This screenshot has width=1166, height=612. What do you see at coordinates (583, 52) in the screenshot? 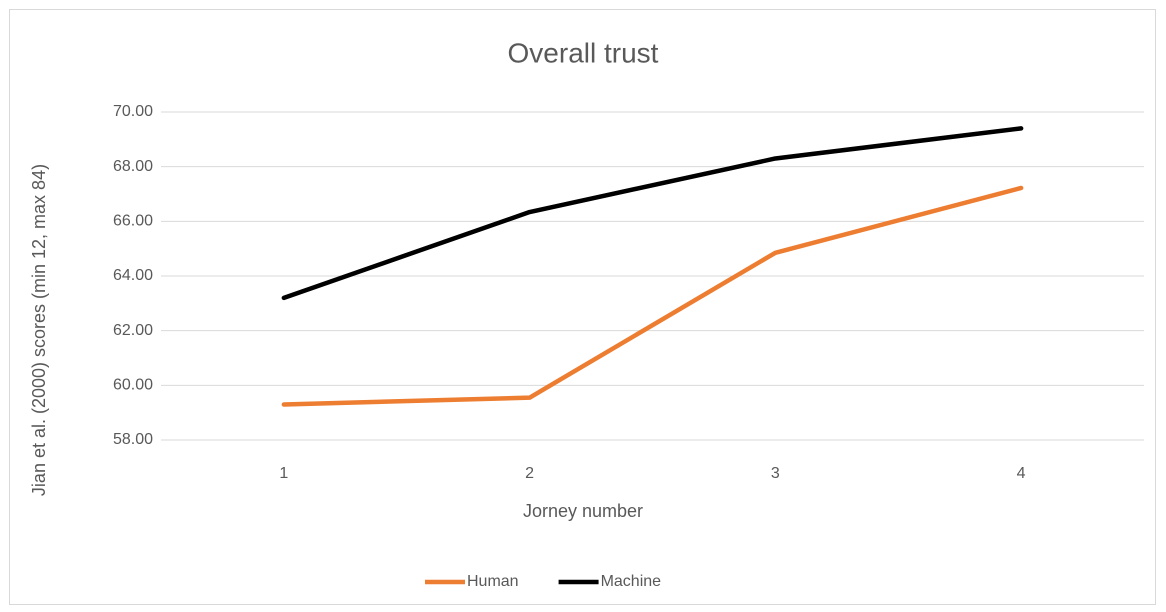
I see `chart-title: Overall trust` at bounding box center [583, 52].